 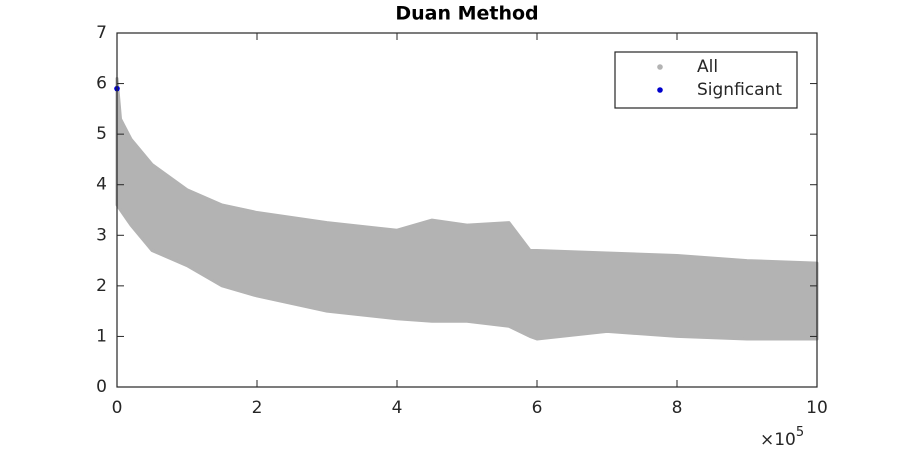 What do you see at coordinates (677, 408) in the screenshot?
I see `x-tick-label: 8` at bounding box center [677, 408].